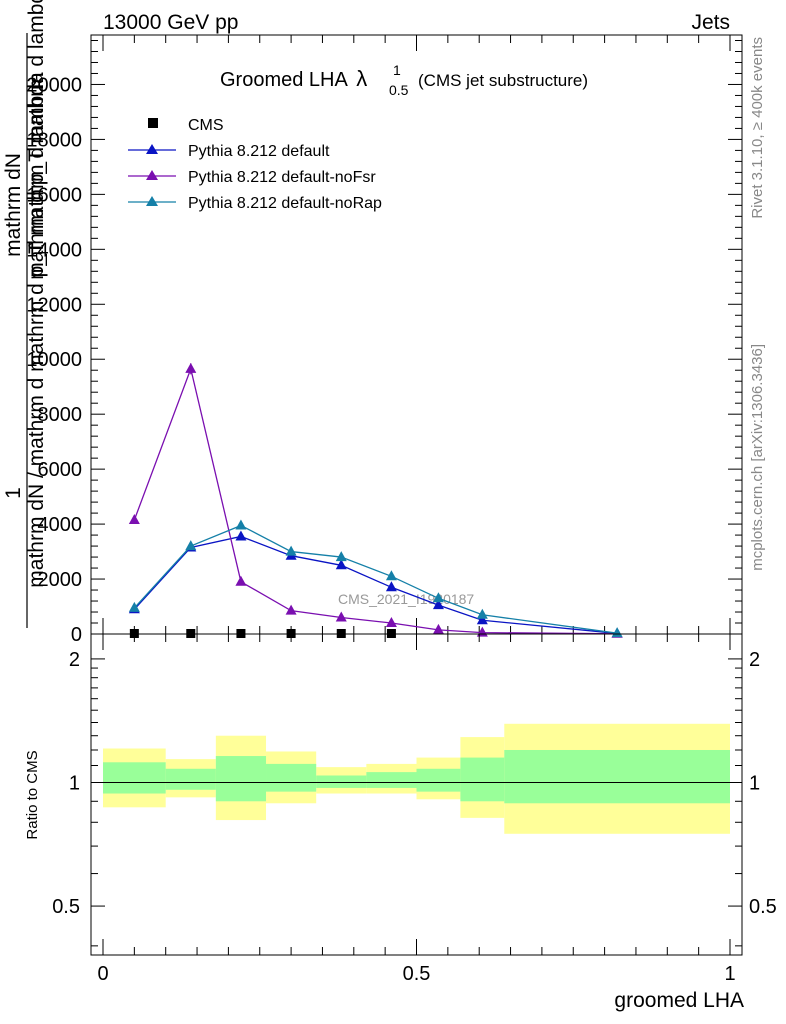 The image size is (786, 1024). Describe the element at coordinates (679, 1000) in the screenshot. I see `x-axis-label: groomed LHA` at that location.